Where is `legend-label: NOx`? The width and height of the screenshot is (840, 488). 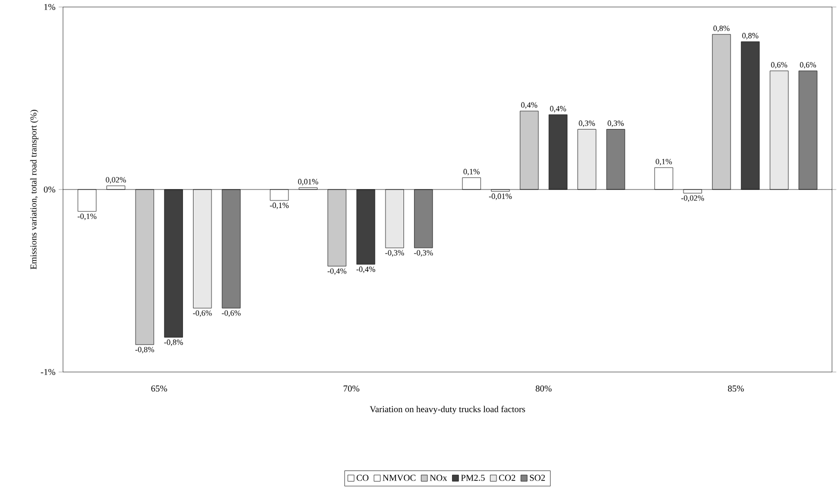
legend-label: NOx is located at coordinates (439, 477).